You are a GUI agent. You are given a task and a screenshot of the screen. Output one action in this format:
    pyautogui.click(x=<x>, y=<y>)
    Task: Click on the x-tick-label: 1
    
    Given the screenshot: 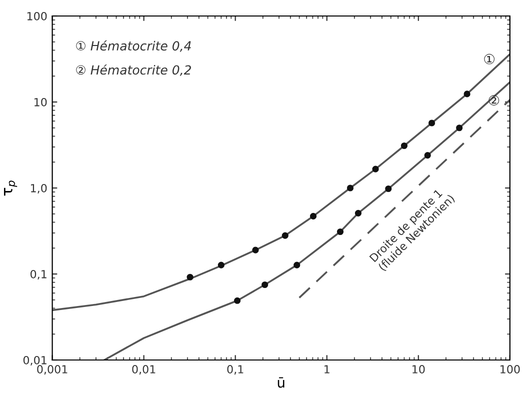 What is the action you would take?
    pyautogui.click(x=327, y=369)
    